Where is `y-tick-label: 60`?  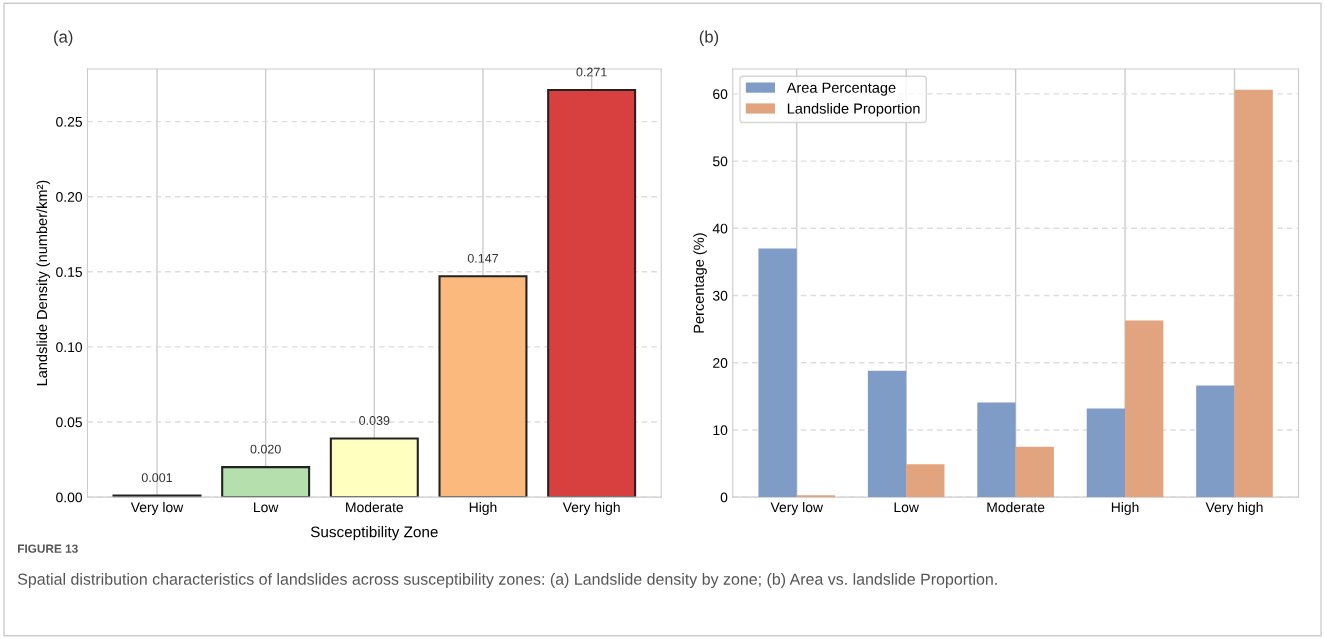 y-tick-label: 60 is located at coordinates (720, 94).